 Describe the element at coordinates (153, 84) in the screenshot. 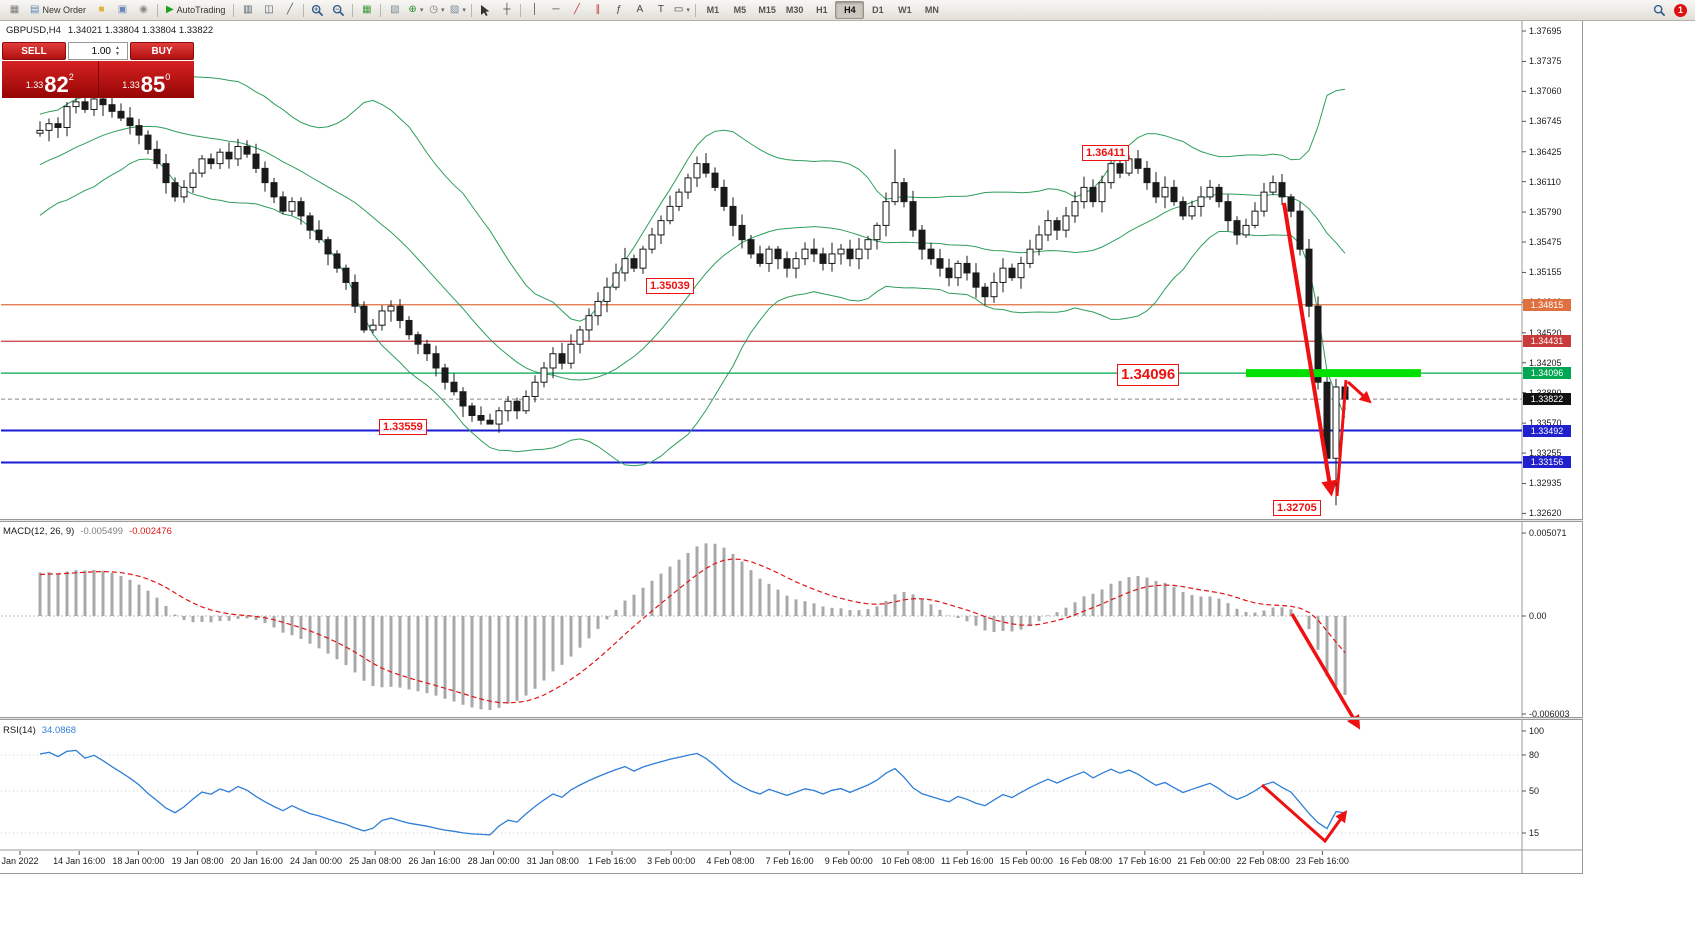

I see `buy-price-big: 85` at that location.